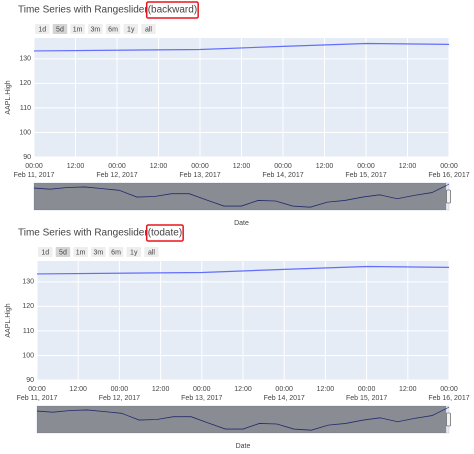 The image size is (474, 454). I want to click on chart-title-highlight: (todate), so click(165, 233).